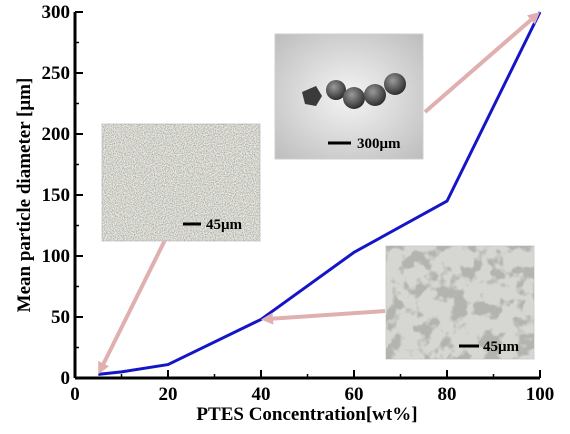 The image size is (570, 434). I want to click on scale-label-3: 45μm, so click(501, 347).